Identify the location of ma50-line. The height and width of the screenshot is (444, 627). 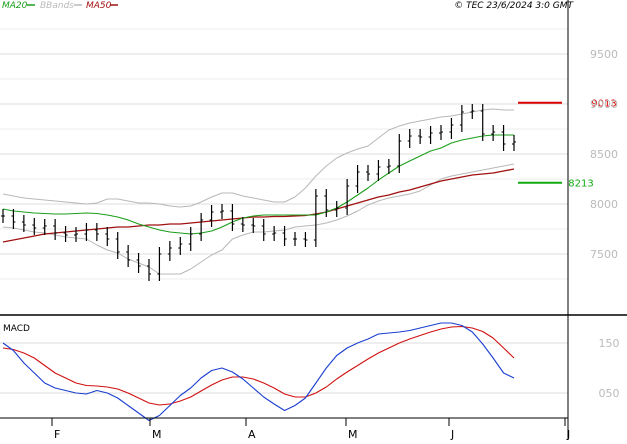
(258, 205).